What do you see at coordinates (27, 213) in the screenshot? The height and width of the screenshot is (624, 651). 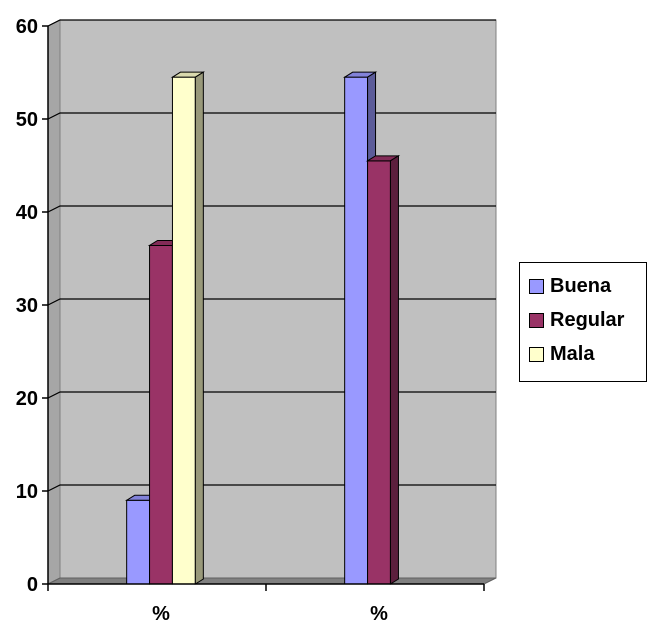 I see `y-tick-label: 40` at bounding box center [27, 213].